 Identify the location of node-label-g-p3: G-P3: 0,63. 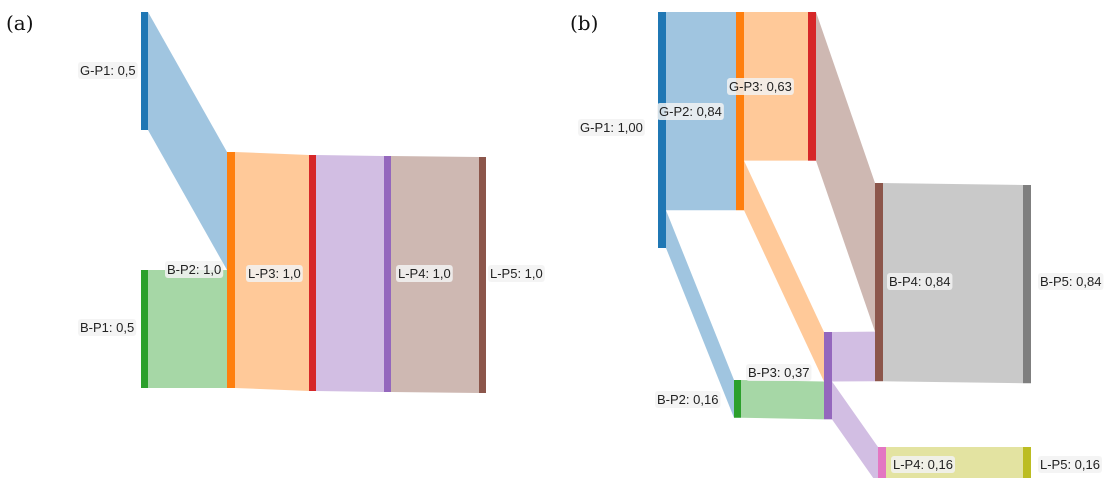
(760, 86).